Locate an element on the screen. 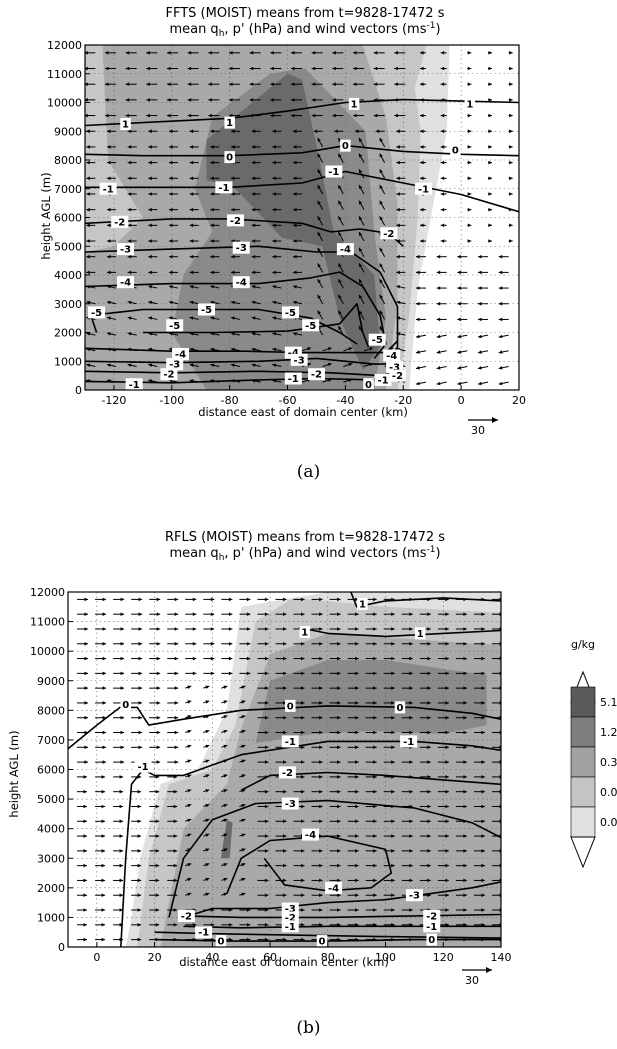  chart-a-contour-label-6: 0 is located at coordinates (455, 150).